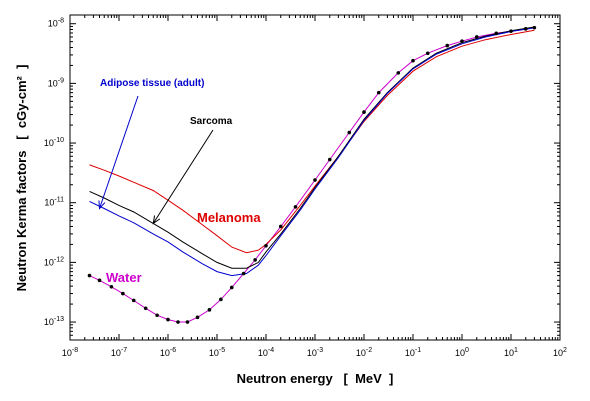  Describe the element at coordinates (54, 142) in the screenshot. I see `y-tick-label: 10⁻¹⁰` at that location.